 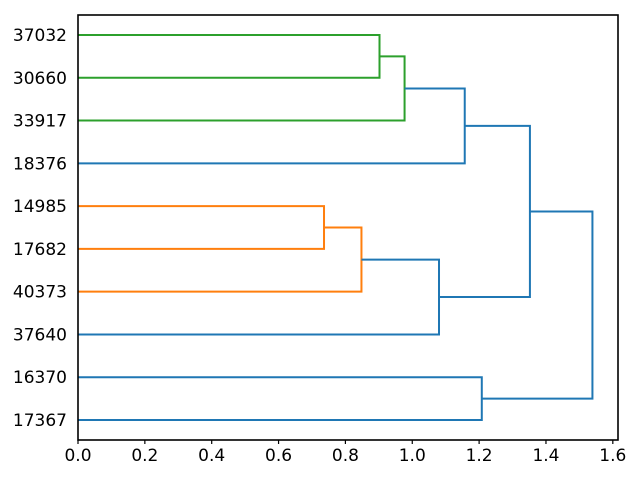 I want to click on x-tick-label: 0.4, so click(x=211, y=456).